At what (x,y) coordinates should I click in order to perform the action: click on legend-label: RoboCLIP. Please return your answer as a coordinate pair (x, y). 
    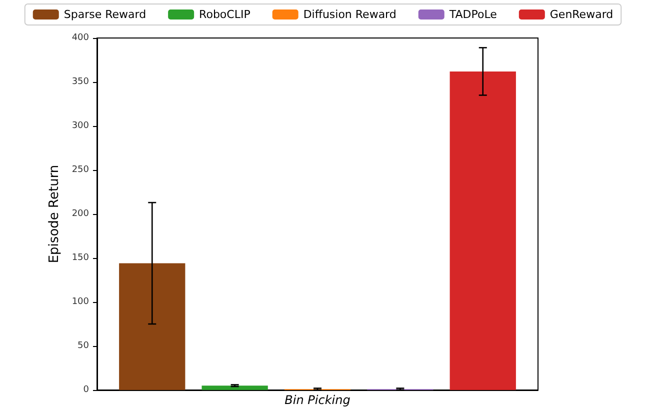
    Looking at the image, I should click on (225, 14).